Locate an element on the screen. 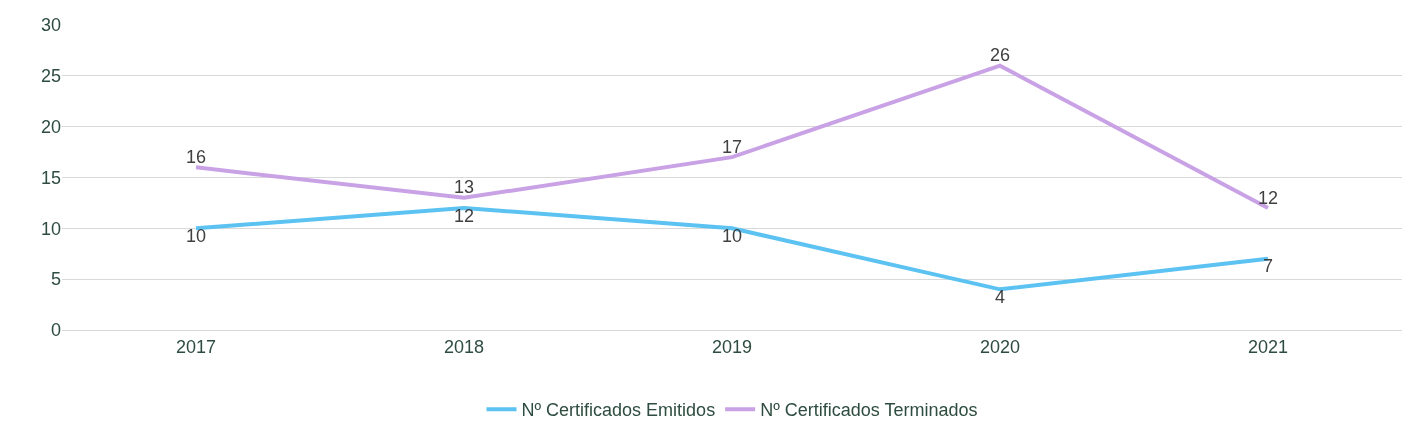 The image size is (1402, 430). x-tick-label: 2018 is located at coordinates (464, 346).